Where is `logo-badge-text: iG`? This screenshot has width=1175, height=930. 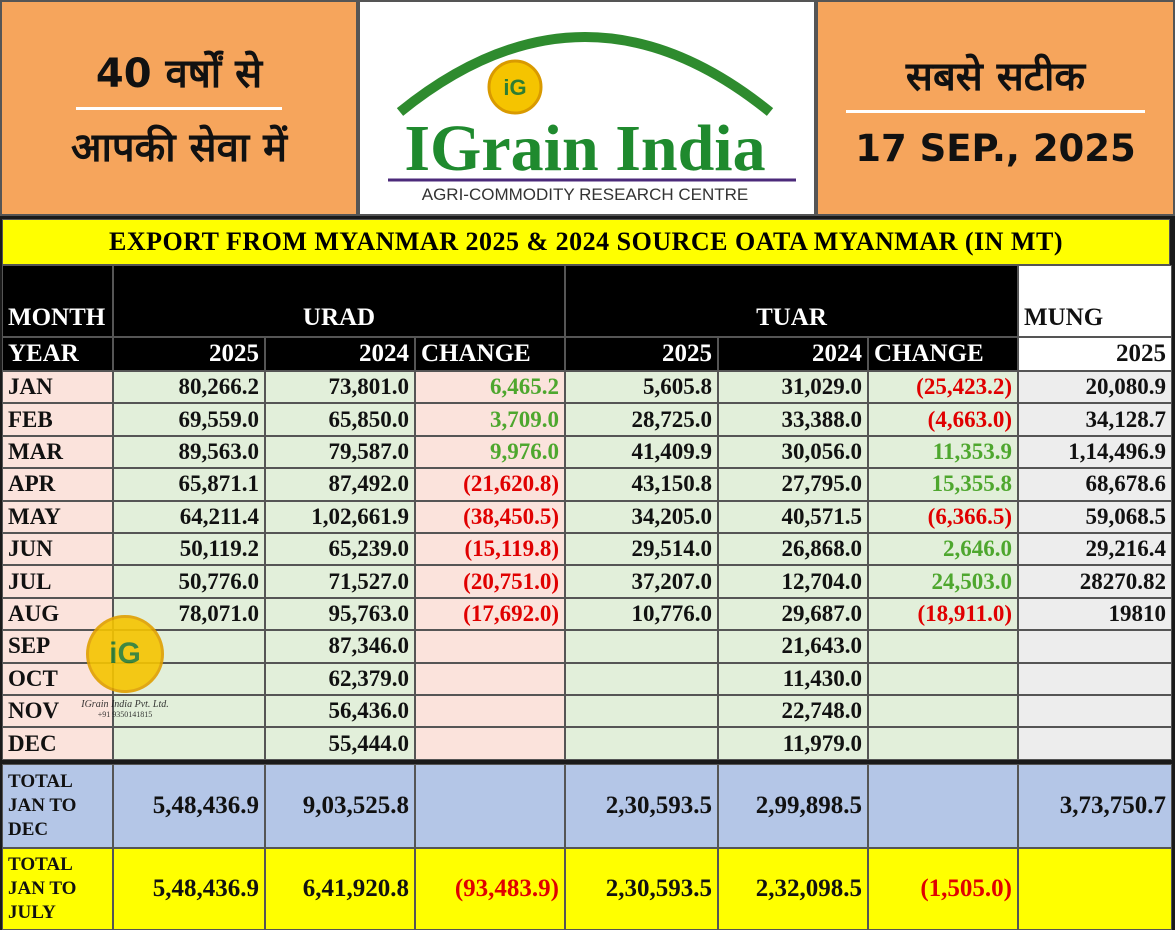 logo-badge-text: iG is located at coordinates (514, 87).